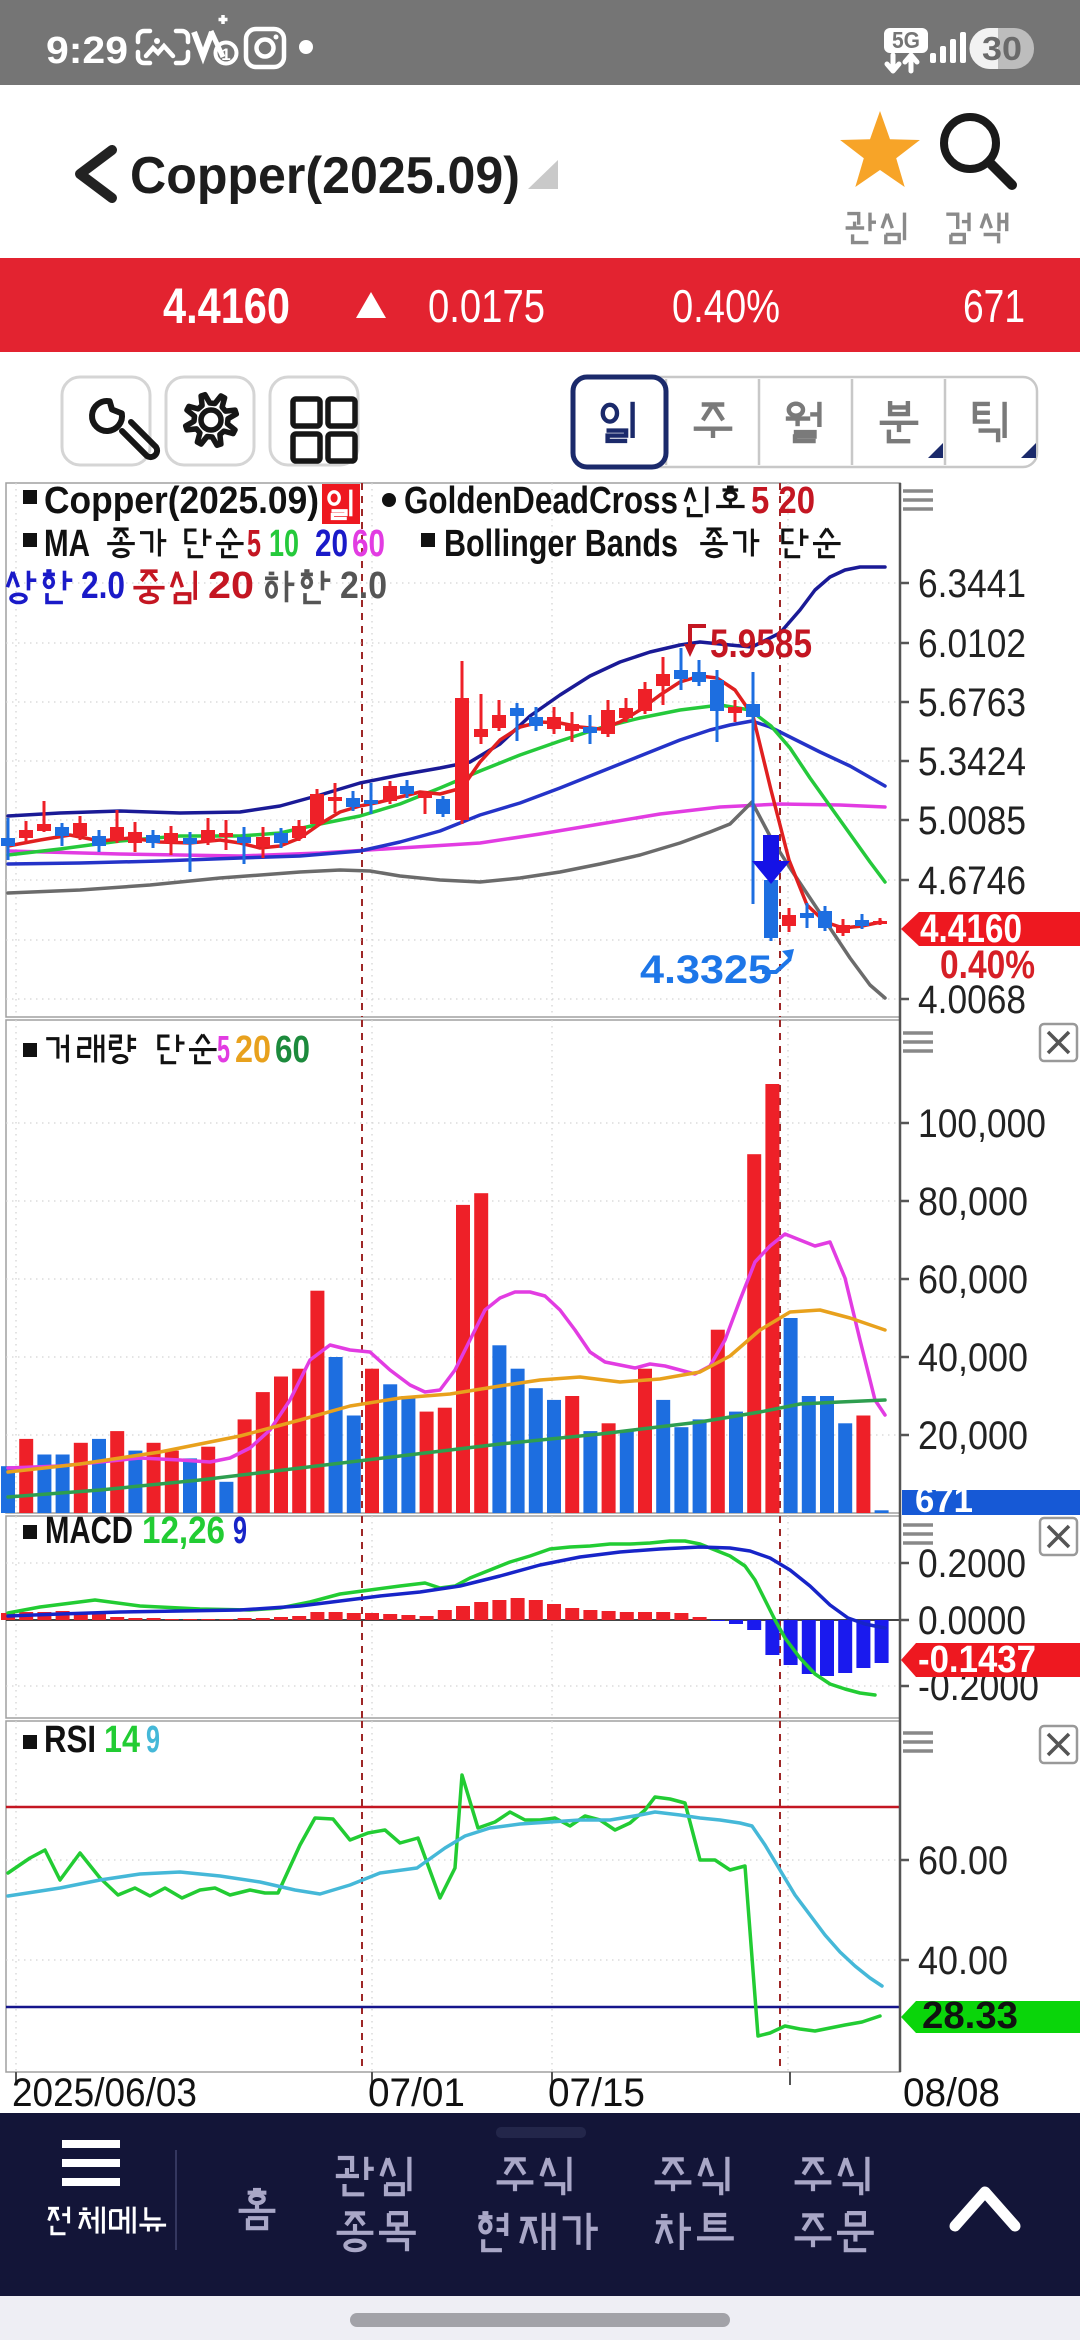 The image size is (1080, 2340). Describe the element at coordinates (67, 544) in the screenshot. I see `svg-text: MA` at that location.